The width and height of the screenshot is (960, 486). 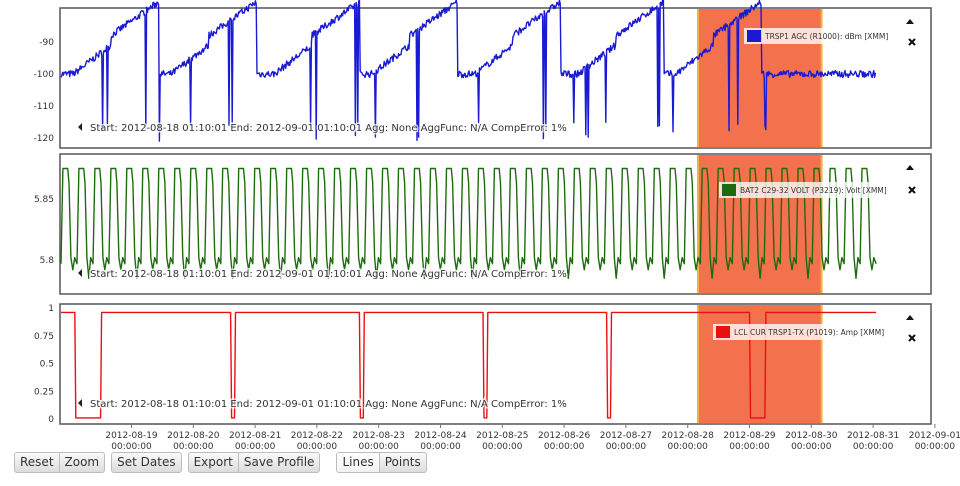 What do you see at coordinates (626, 436) in the screenshot?
I see `x-tick-date: 2012-08-27` at bounding box center [626, 436].